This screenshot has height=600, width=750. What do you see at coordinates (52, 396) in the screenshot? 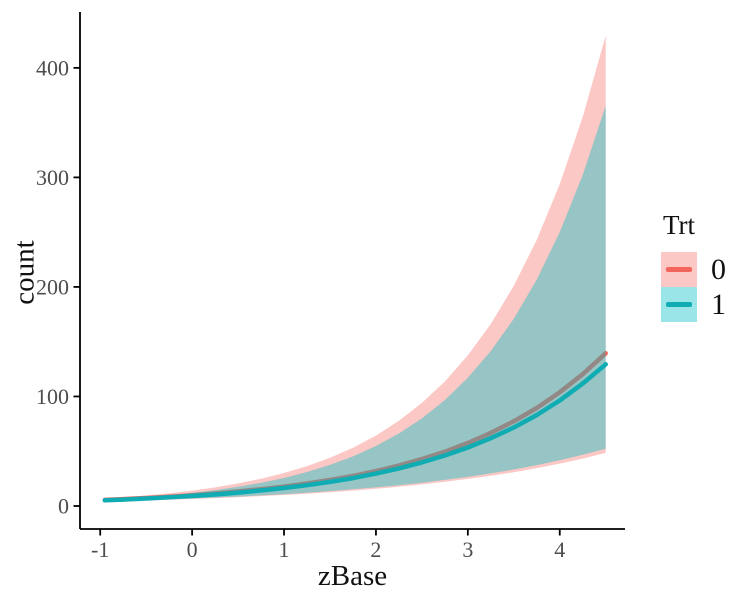
I see `y-tick-label: 100` at bounding box center [52, 396].